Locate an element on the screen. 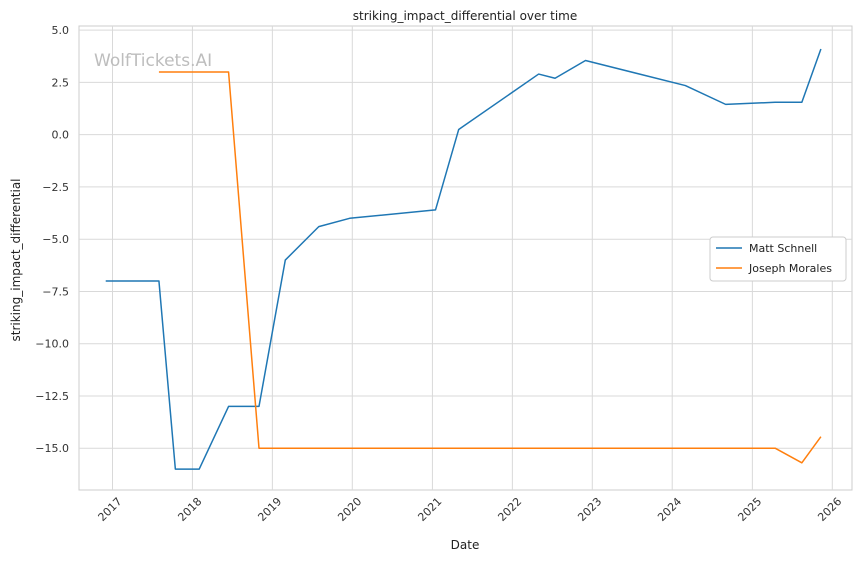 Image resolution: width=862 pixels, height=561 pixels. legend: Matt Schnell Joseph Morales is located at coordinates (778, 259).